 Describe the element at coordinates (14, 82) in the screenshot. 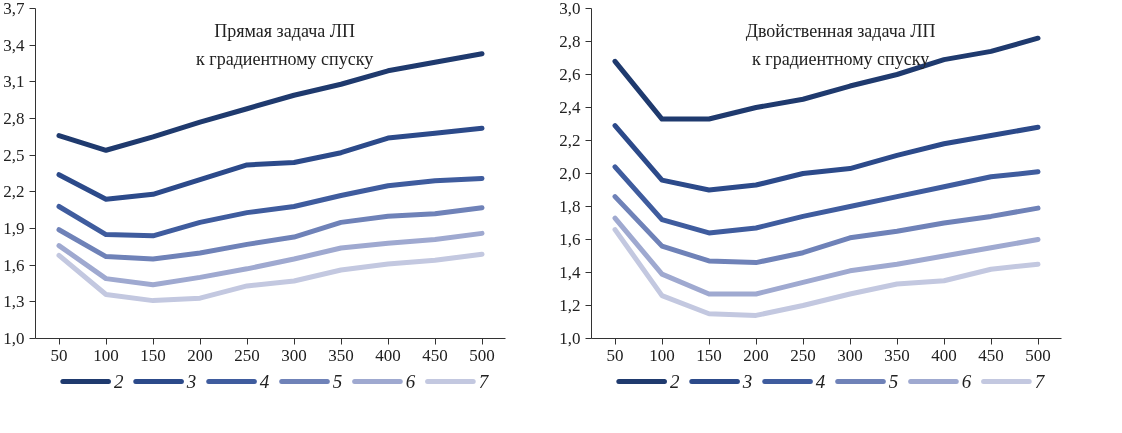

I see `y-tick-label: 3,1` at that location.